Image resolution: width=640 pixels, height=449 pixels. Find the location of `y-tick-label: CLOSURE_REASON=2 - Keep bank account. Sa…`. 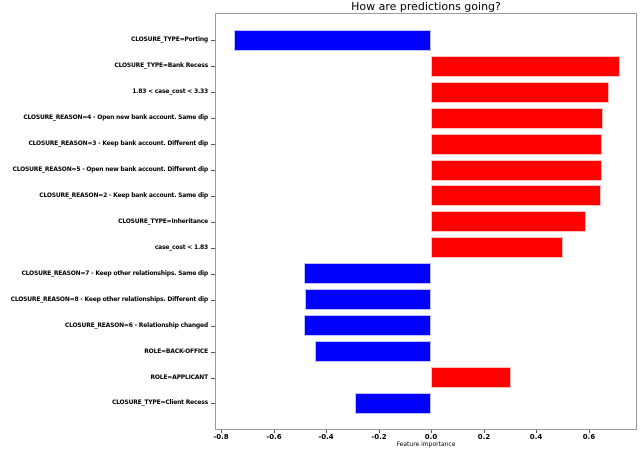

y-tick-label: CLOSURE_REASON=2 - Keep bank account. Sa… is located at coordinates (123, 195).